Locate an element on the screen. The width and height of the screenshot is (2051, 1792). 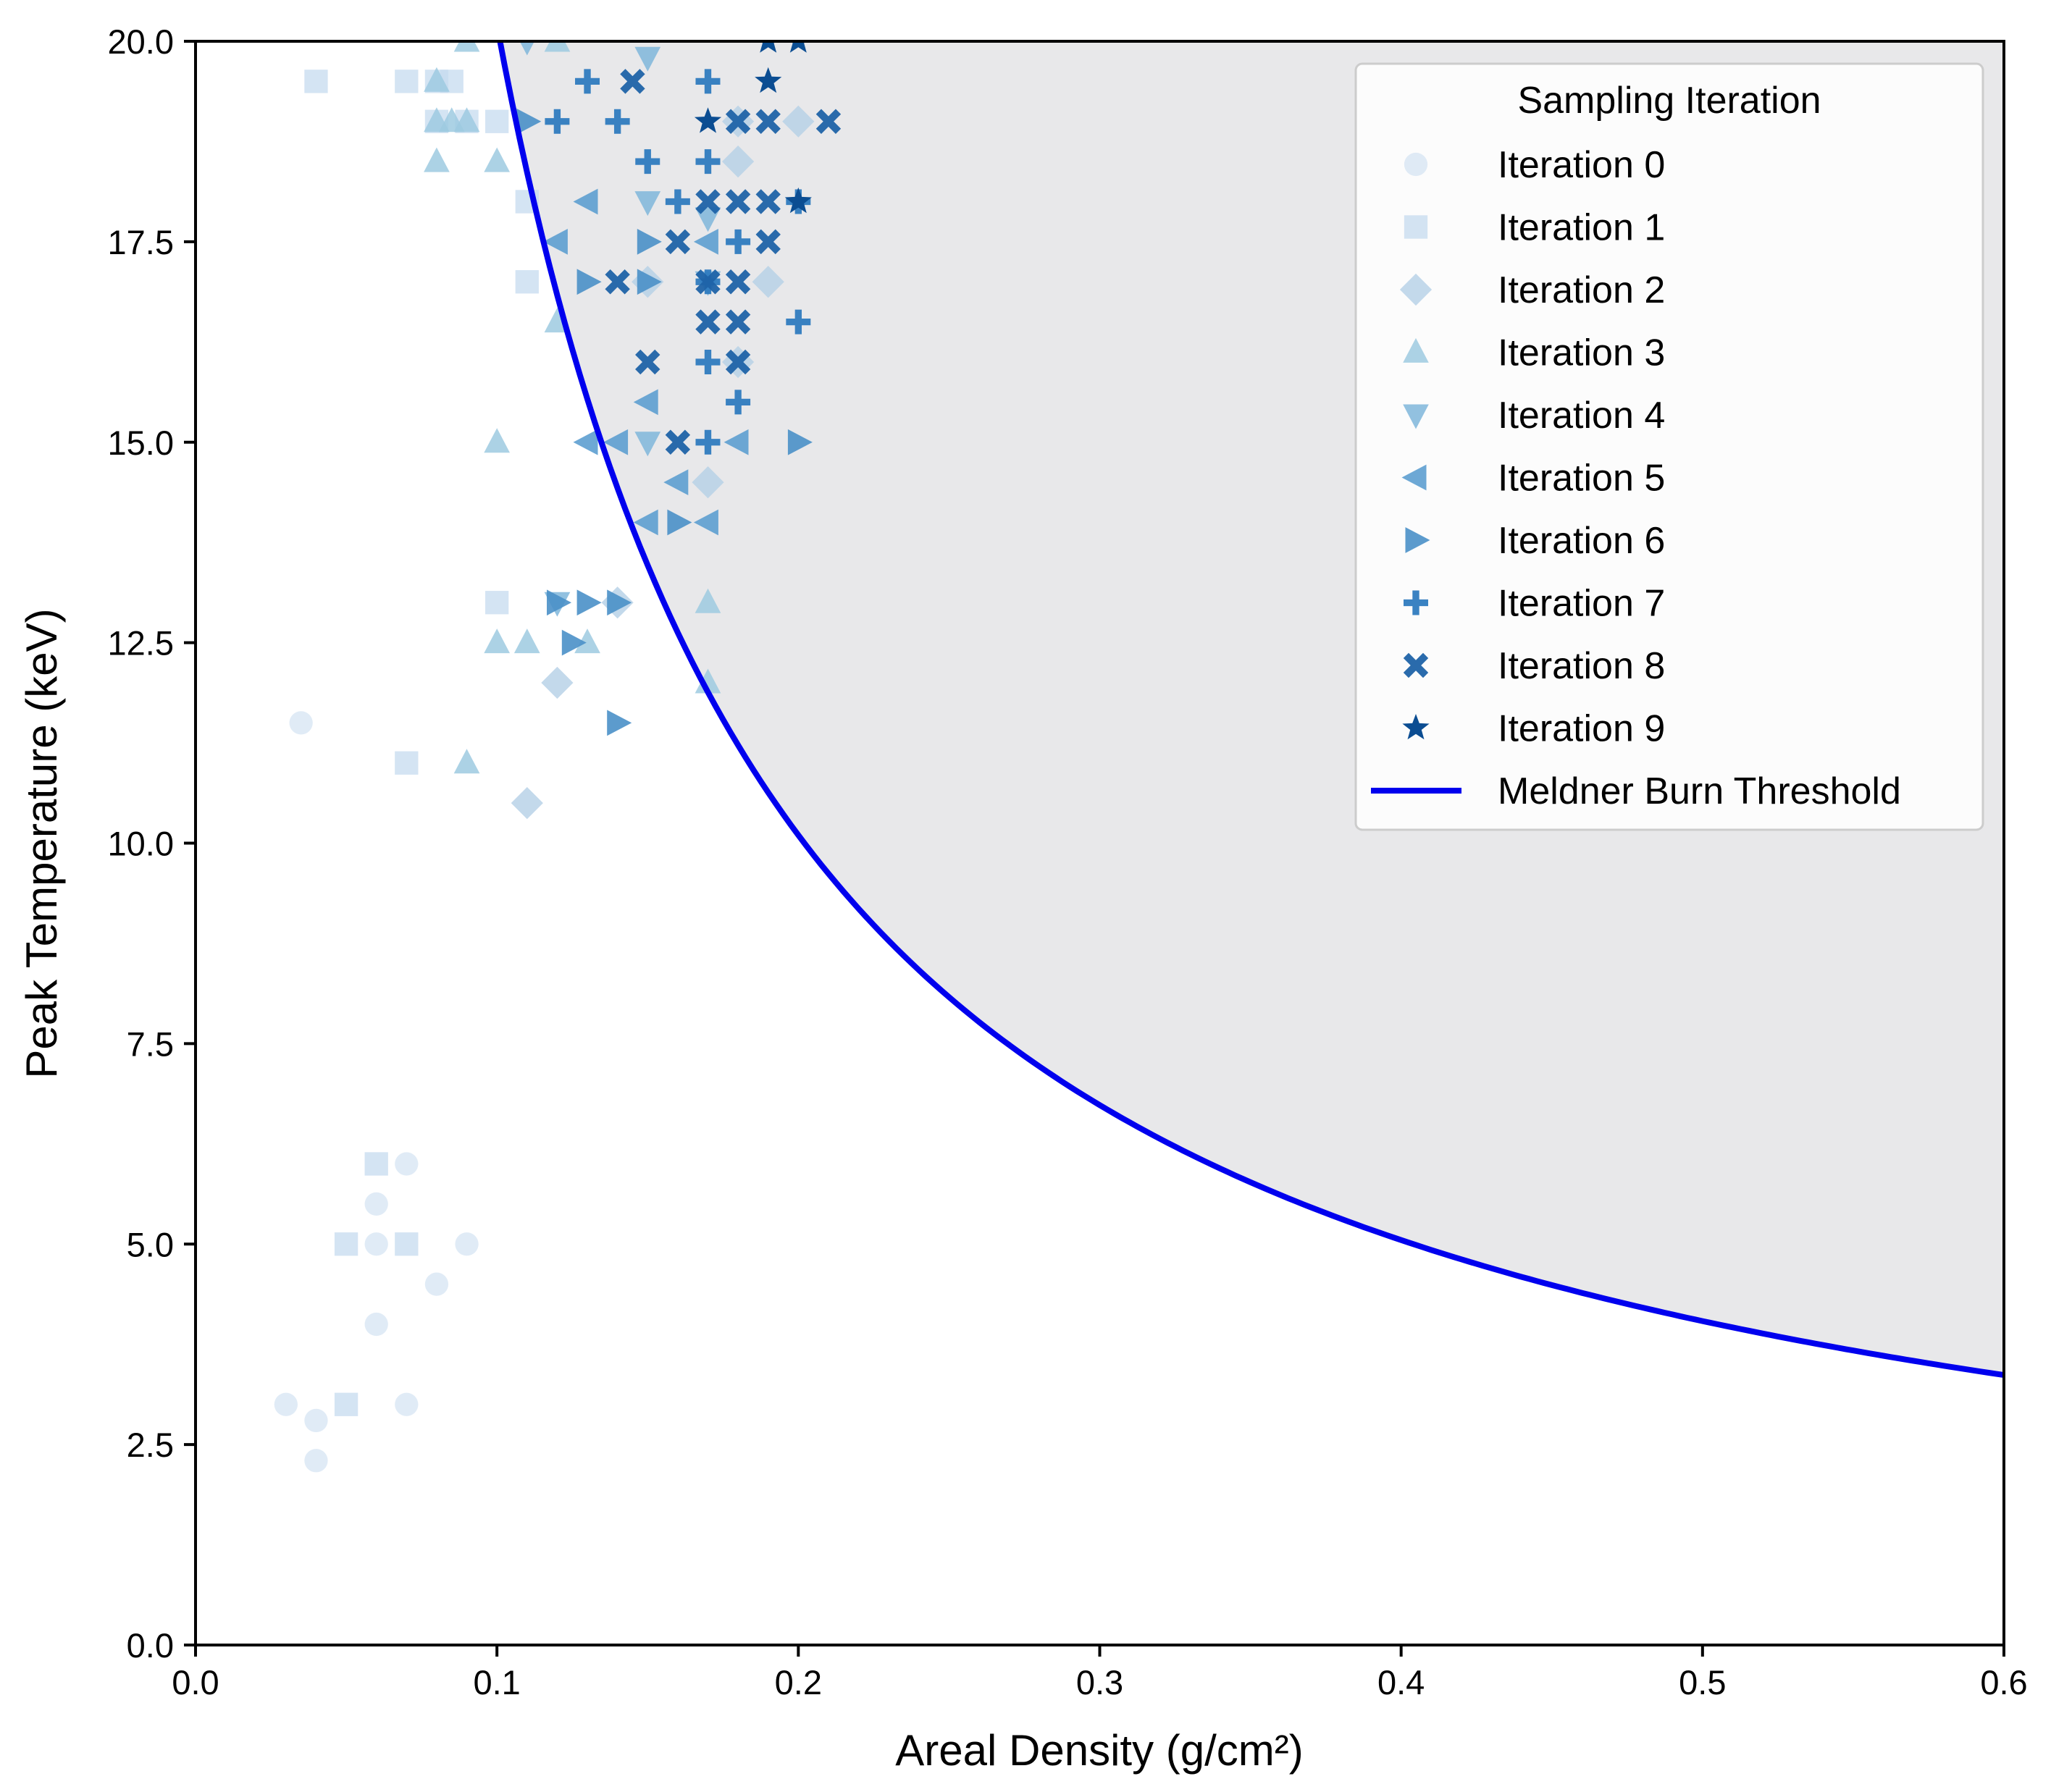
legend-item: Iteration 9 is located at coordinates (1533, 729).